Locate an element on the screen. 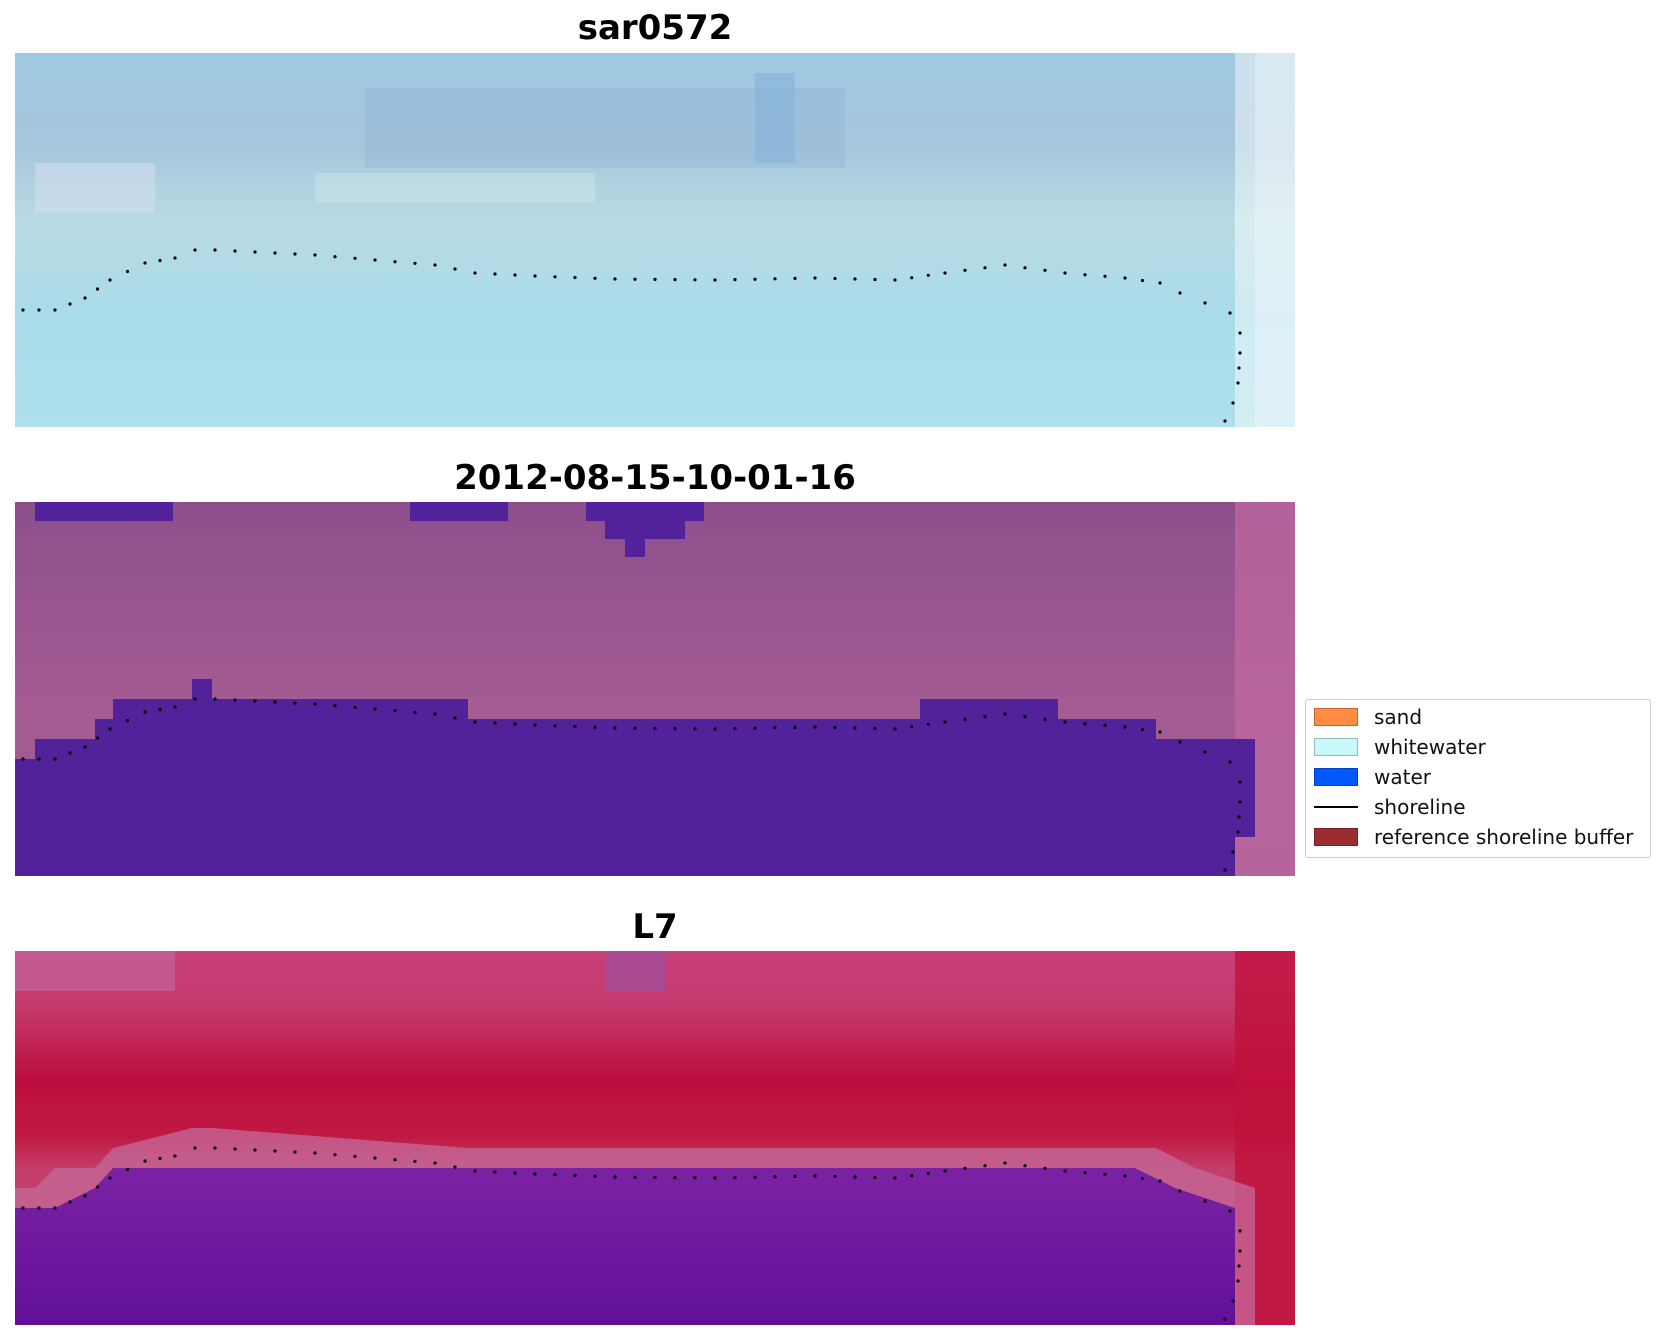 This screenshot has height=1337, width=1663. sar-dark-spot is located at coordinates (775, 118).